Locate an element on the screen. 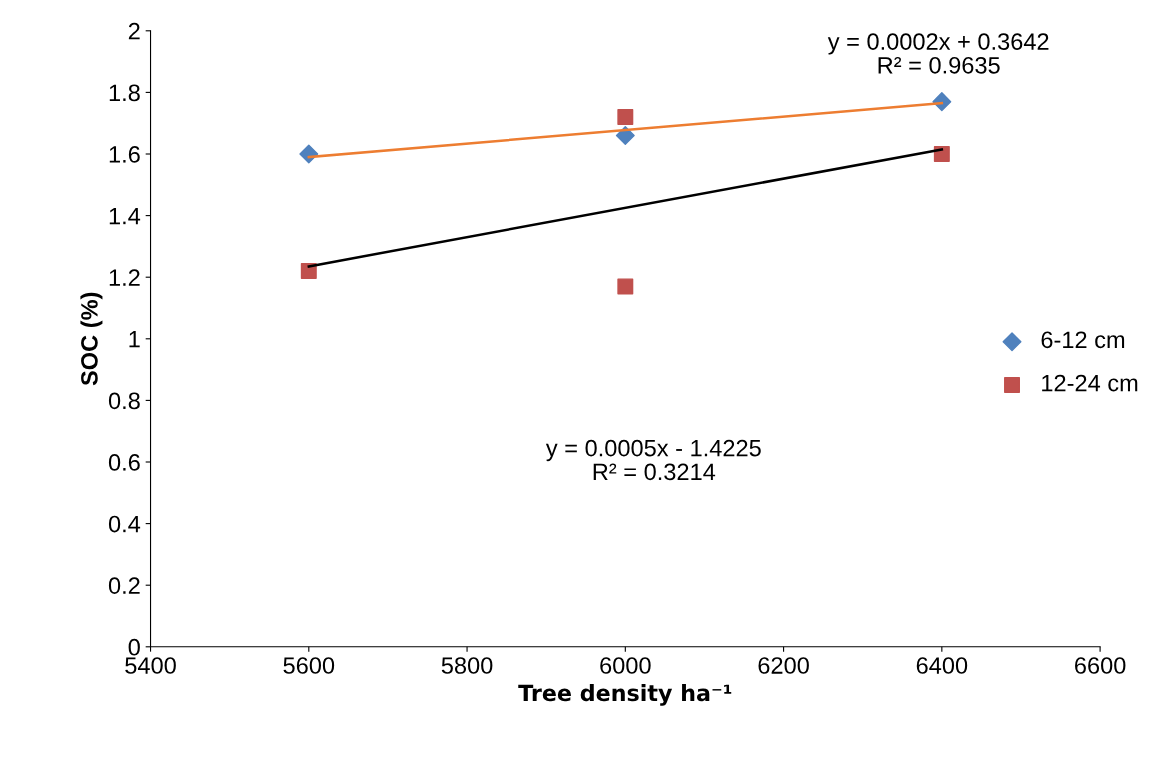  x-tick-label: 5800 is located at coordinates (467, 665).